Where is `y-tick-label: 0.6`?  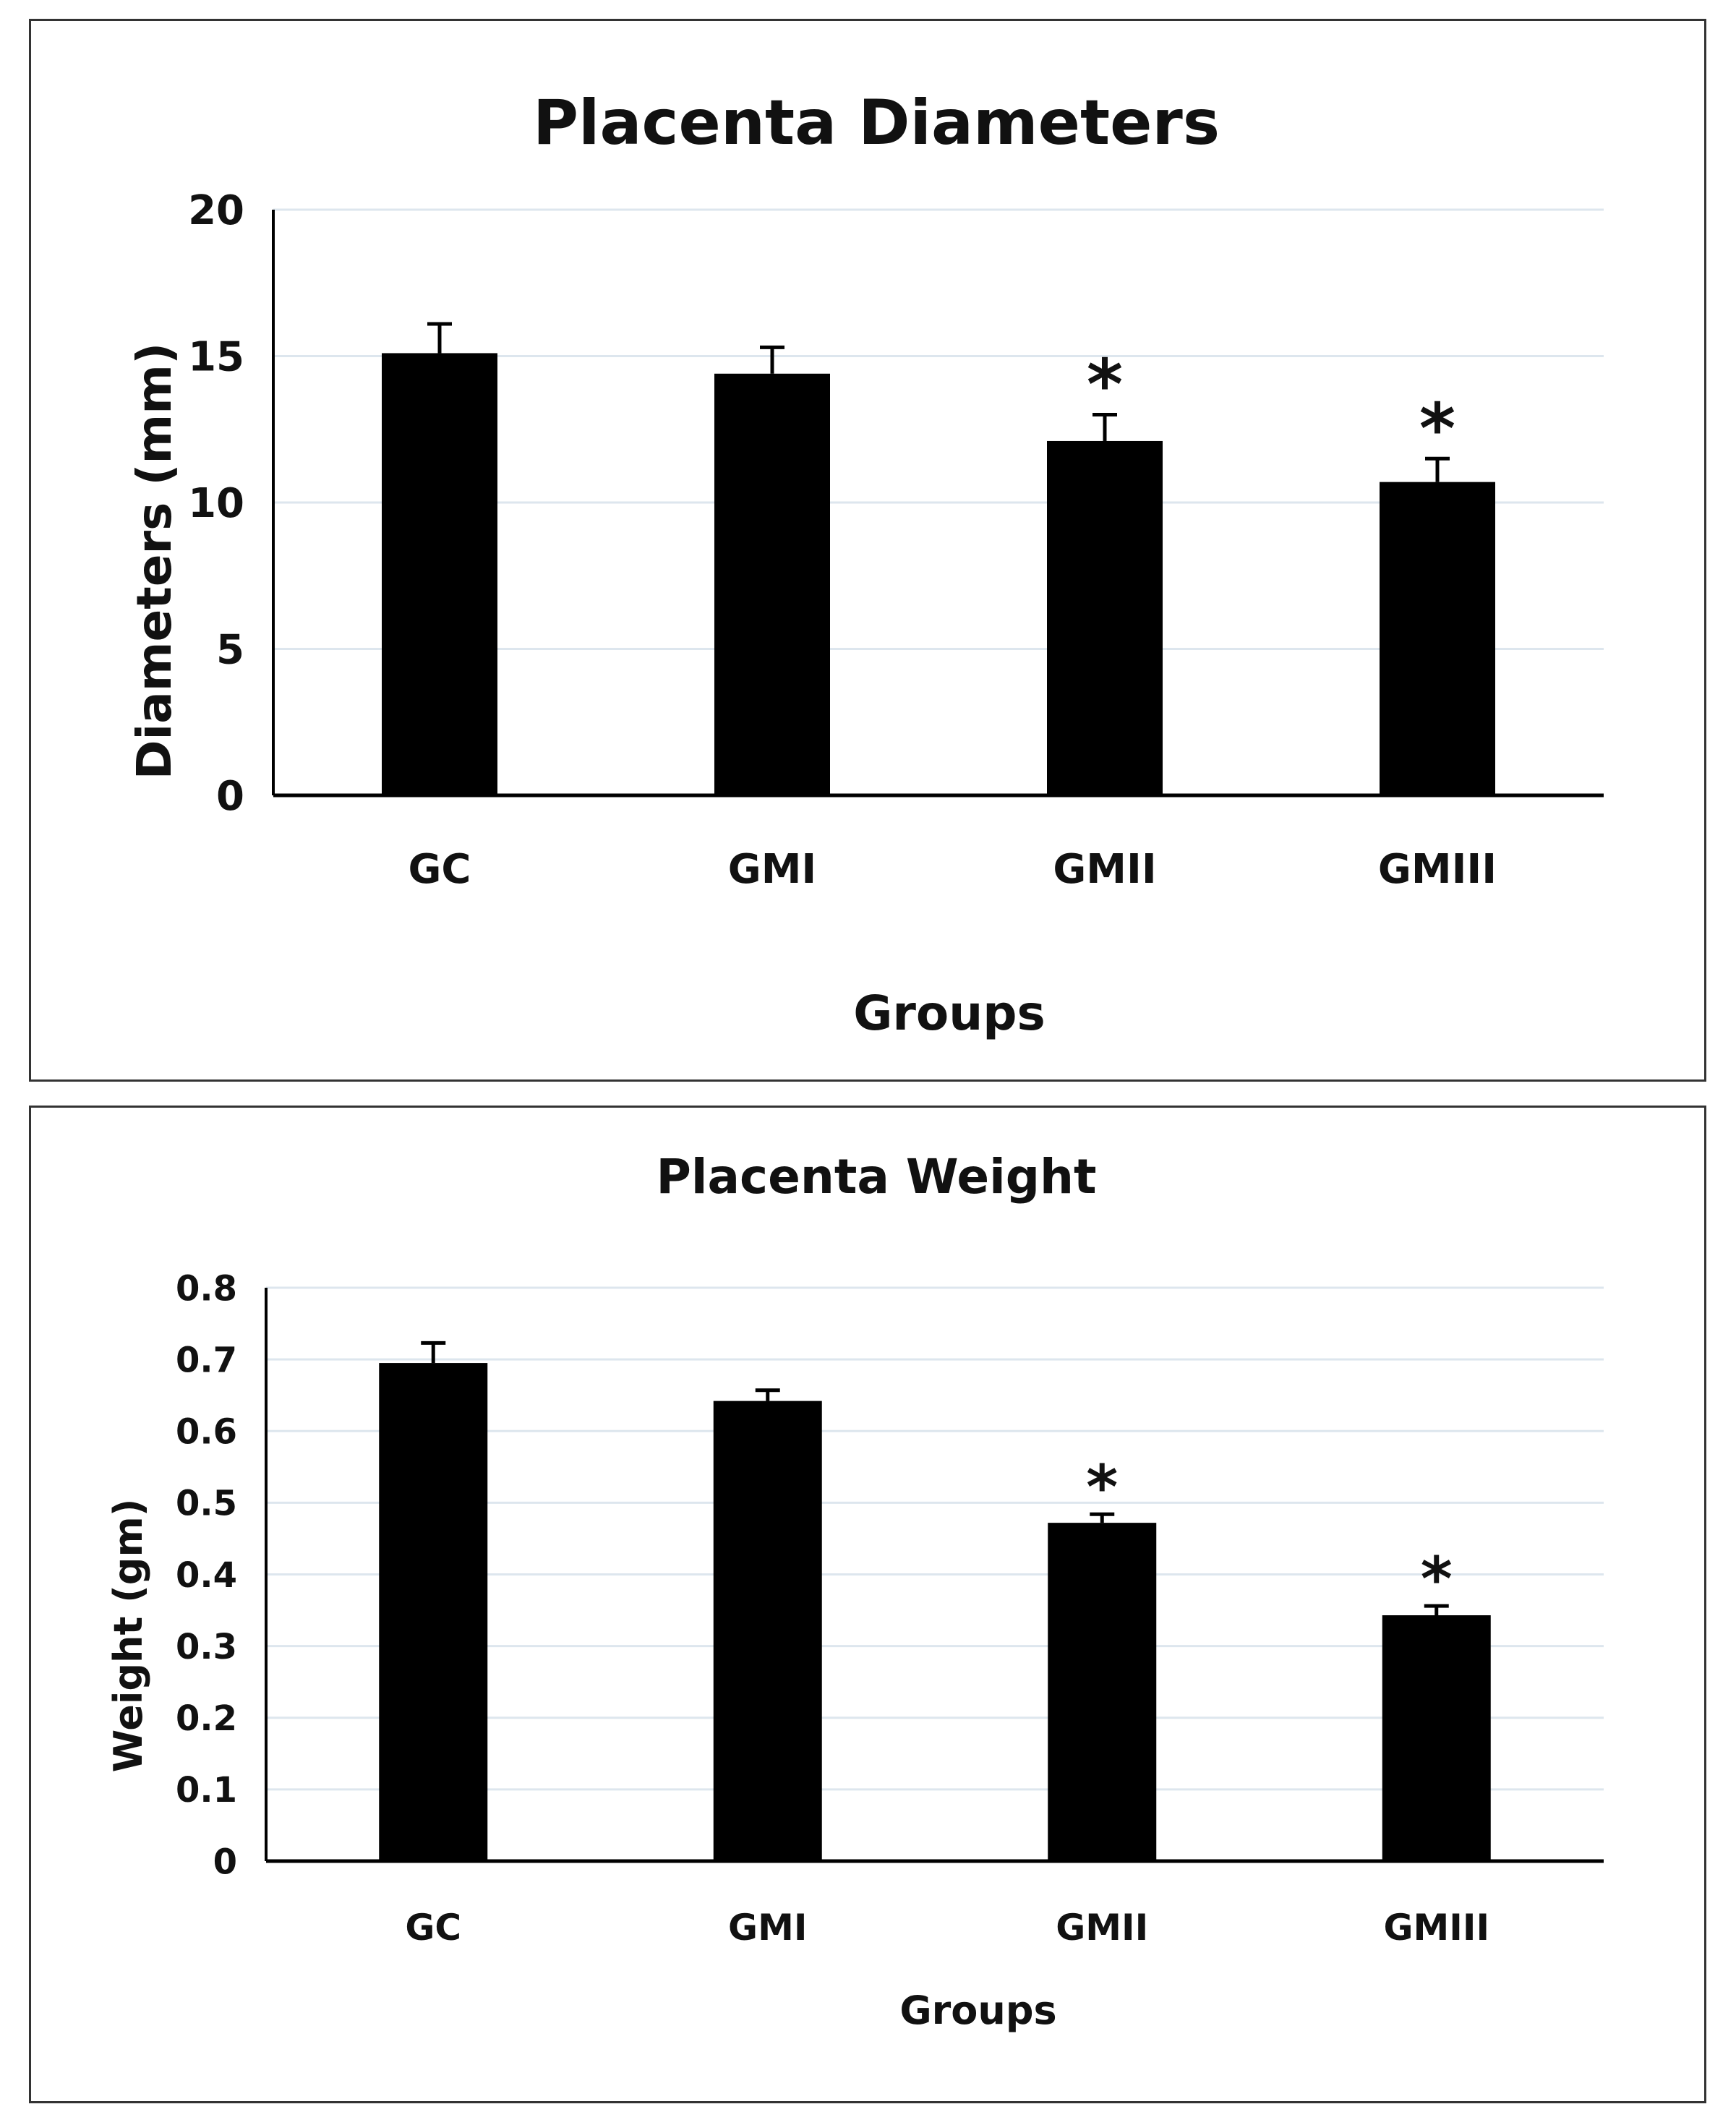
y-tick-label: 0.6 is located at coordinates (206, 1432).